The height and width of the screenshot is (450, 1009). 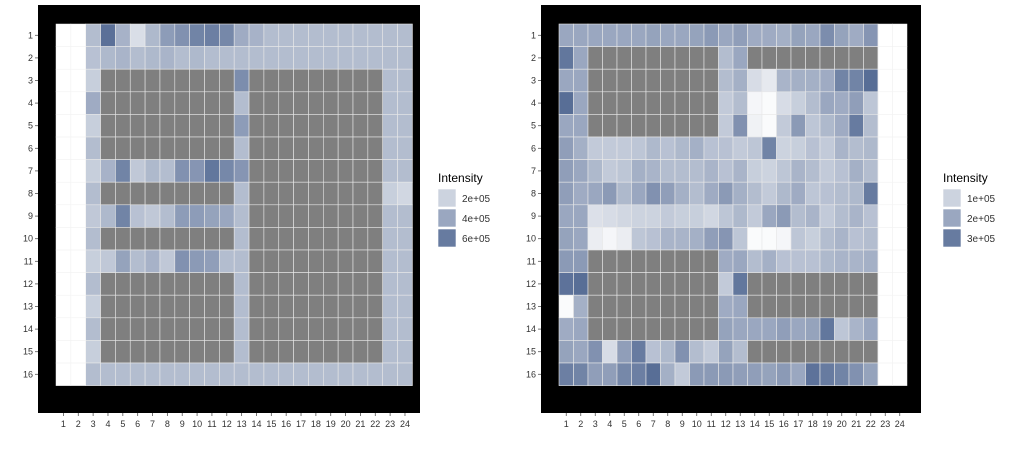 I want to click on y-tick-label: 1, so click(x=30, y=35).